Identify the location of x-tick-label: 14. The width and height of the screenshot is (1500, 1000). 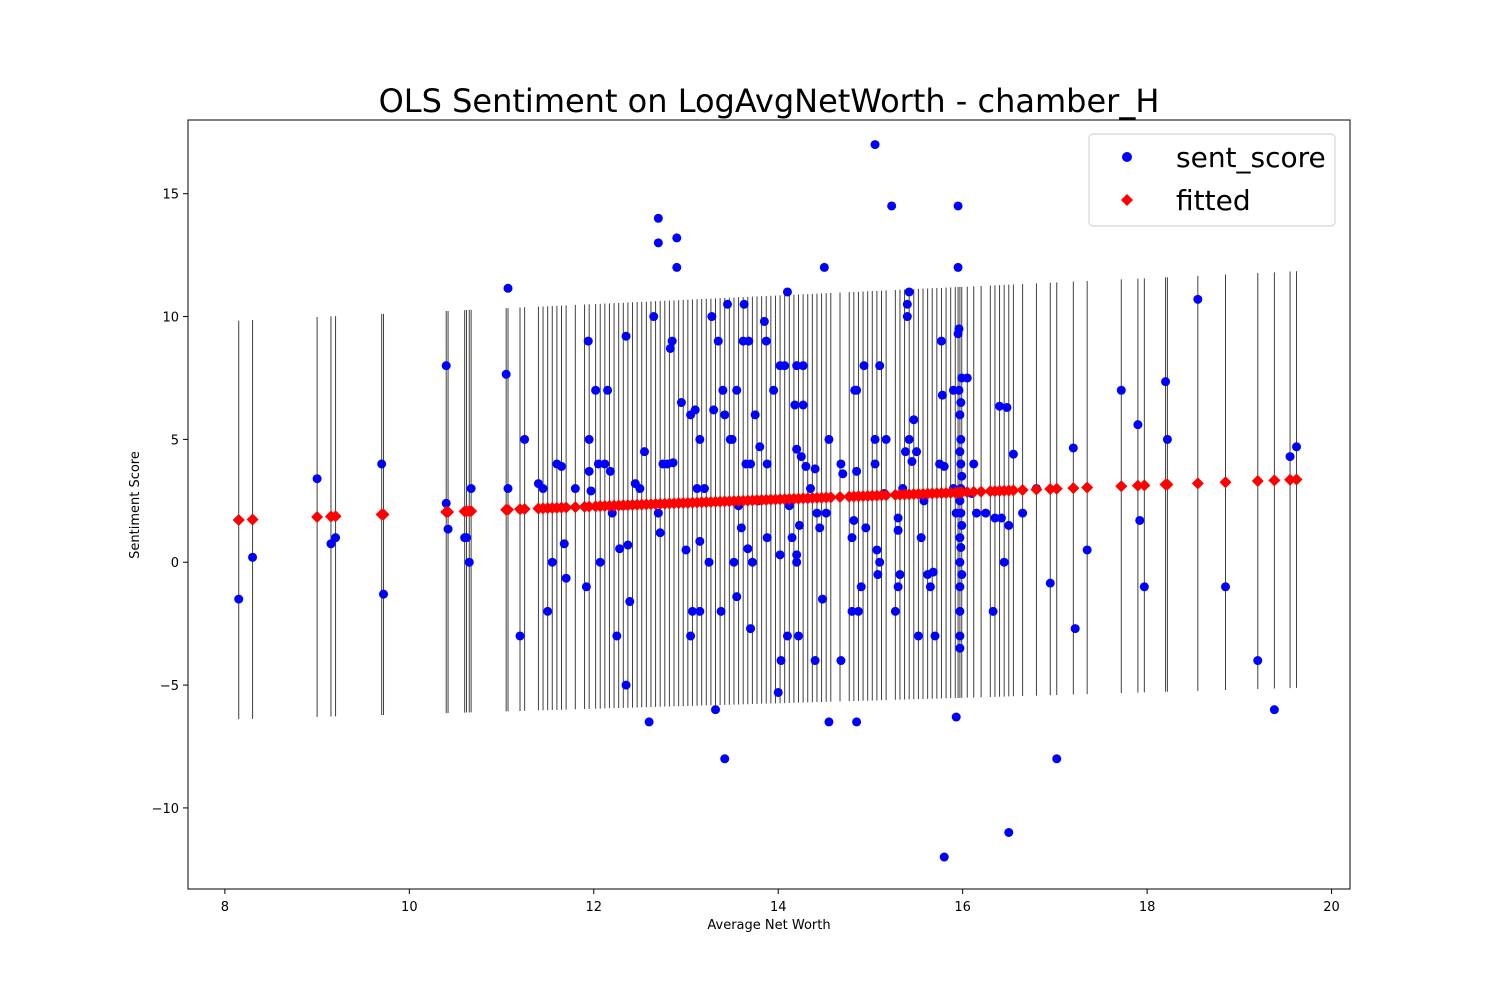
(778, 907).